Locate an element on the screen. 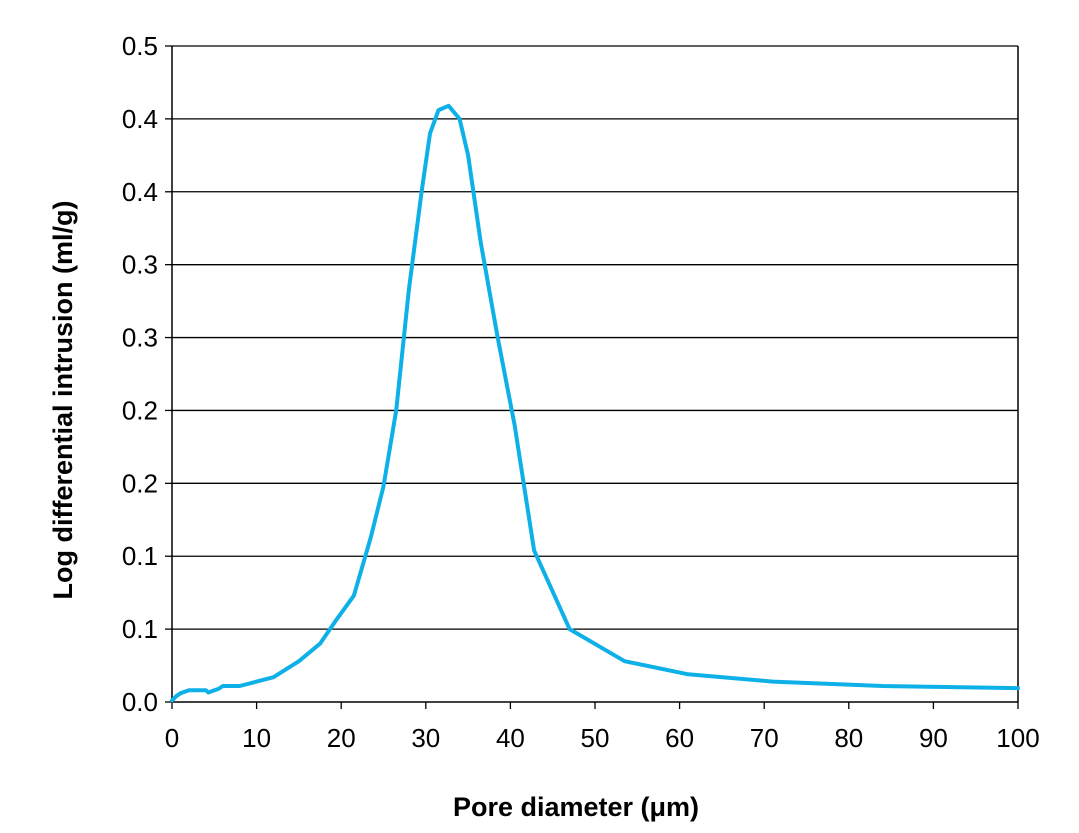  x-tick-label: 30 is located at coordinates (425, 738).